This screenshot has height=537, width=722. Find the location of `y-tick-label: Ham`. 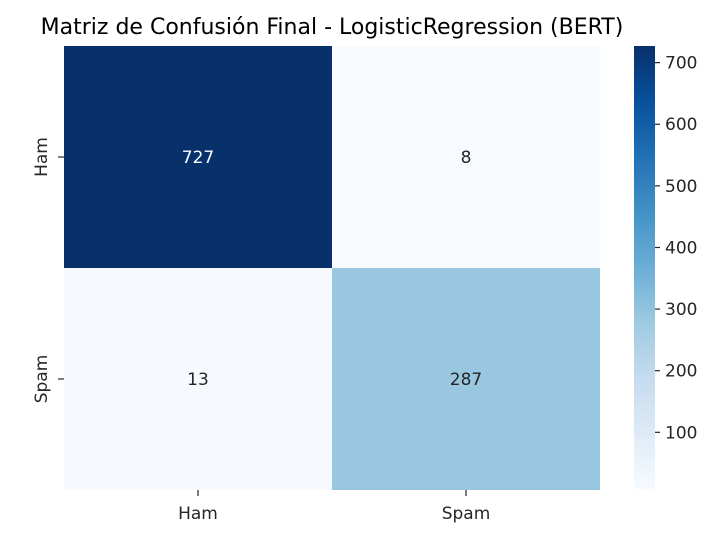

y-tick-label: Ham is located at coordinates (42, 157).